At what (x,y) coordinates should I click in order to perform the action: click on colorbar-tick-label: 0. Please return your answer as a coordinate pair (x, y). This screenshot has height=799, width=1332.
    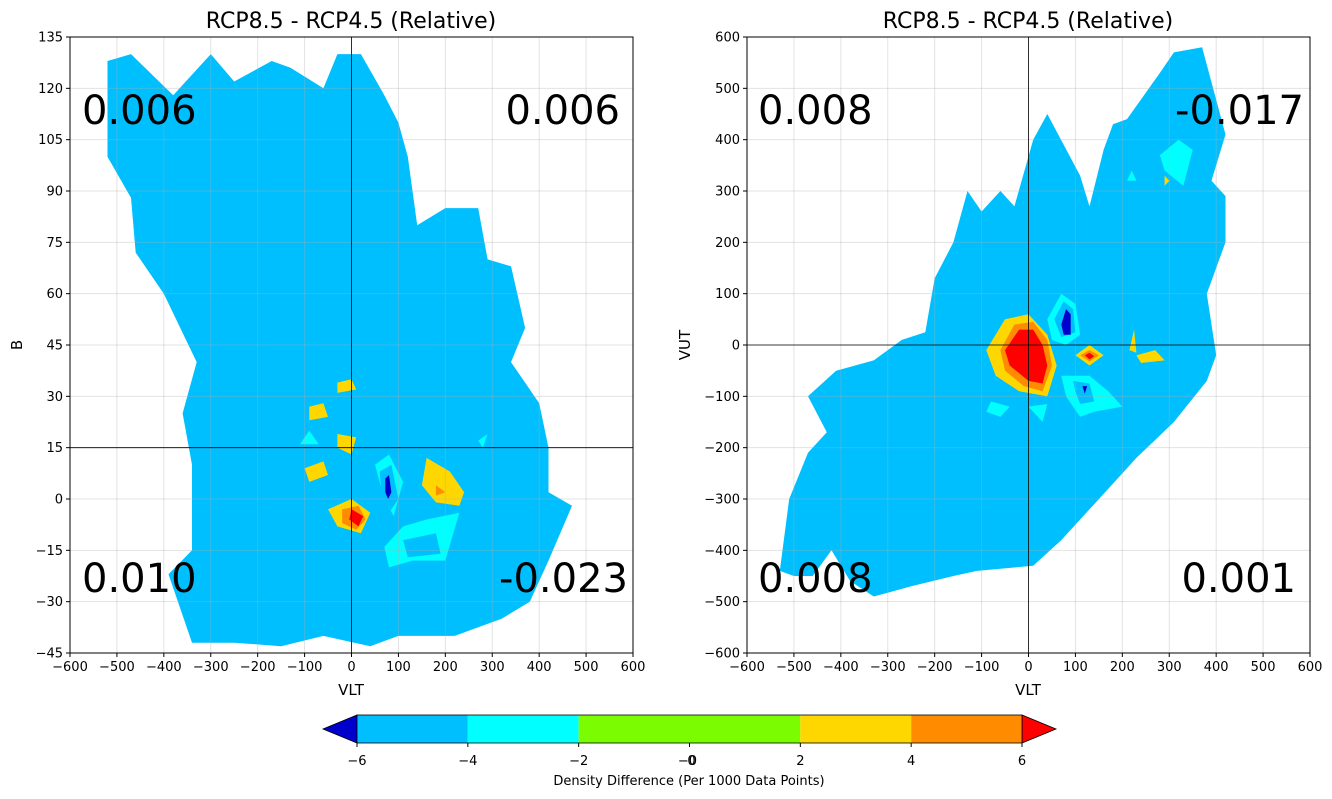
    Looking at the image, I should click on (691, 761).